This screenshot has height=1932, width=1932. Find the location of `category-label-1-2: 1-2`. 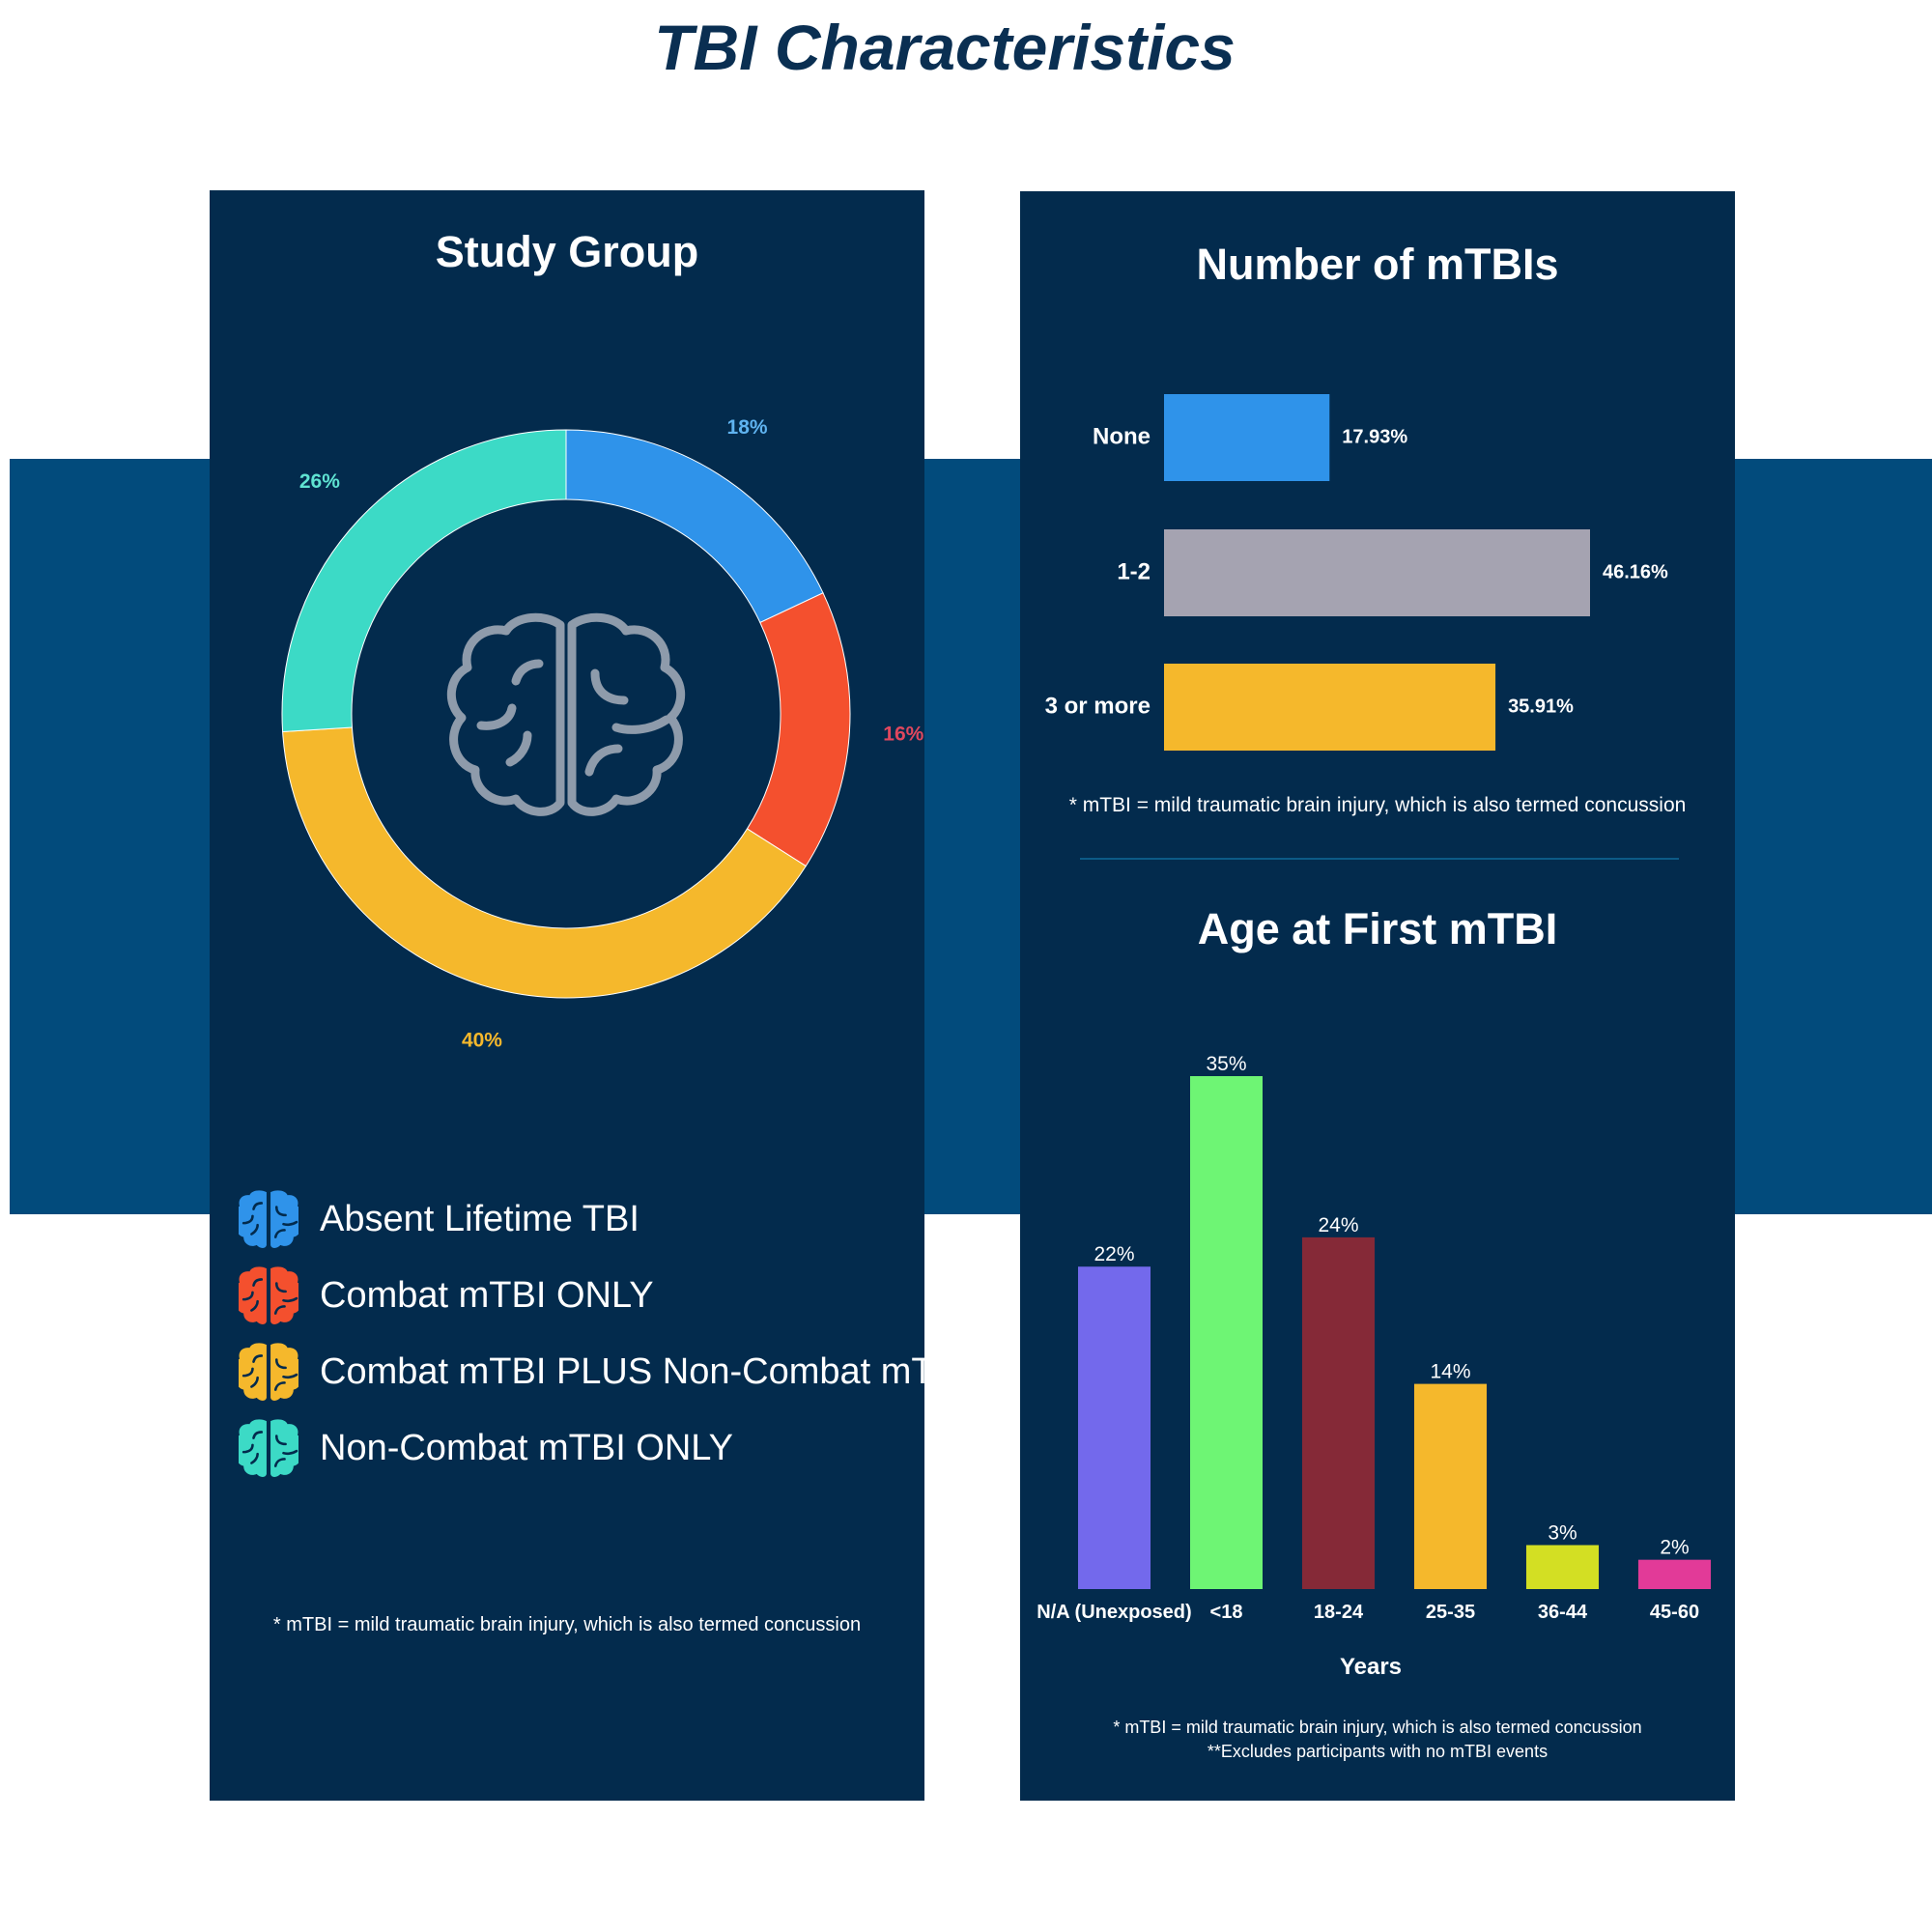

category-label-1-2: 1-2 is located at coordinates (1134, 571).